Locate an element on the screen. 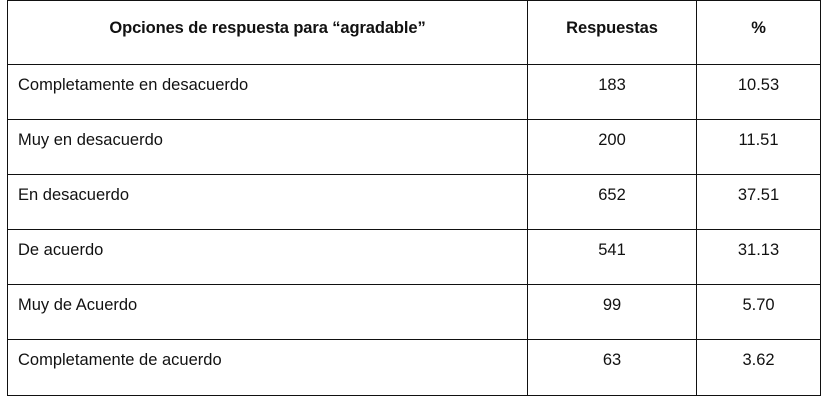 The image size is (828, 407). table-row: Muy de Acuerdo 99 5.70 is located at coordinates (414, 312).